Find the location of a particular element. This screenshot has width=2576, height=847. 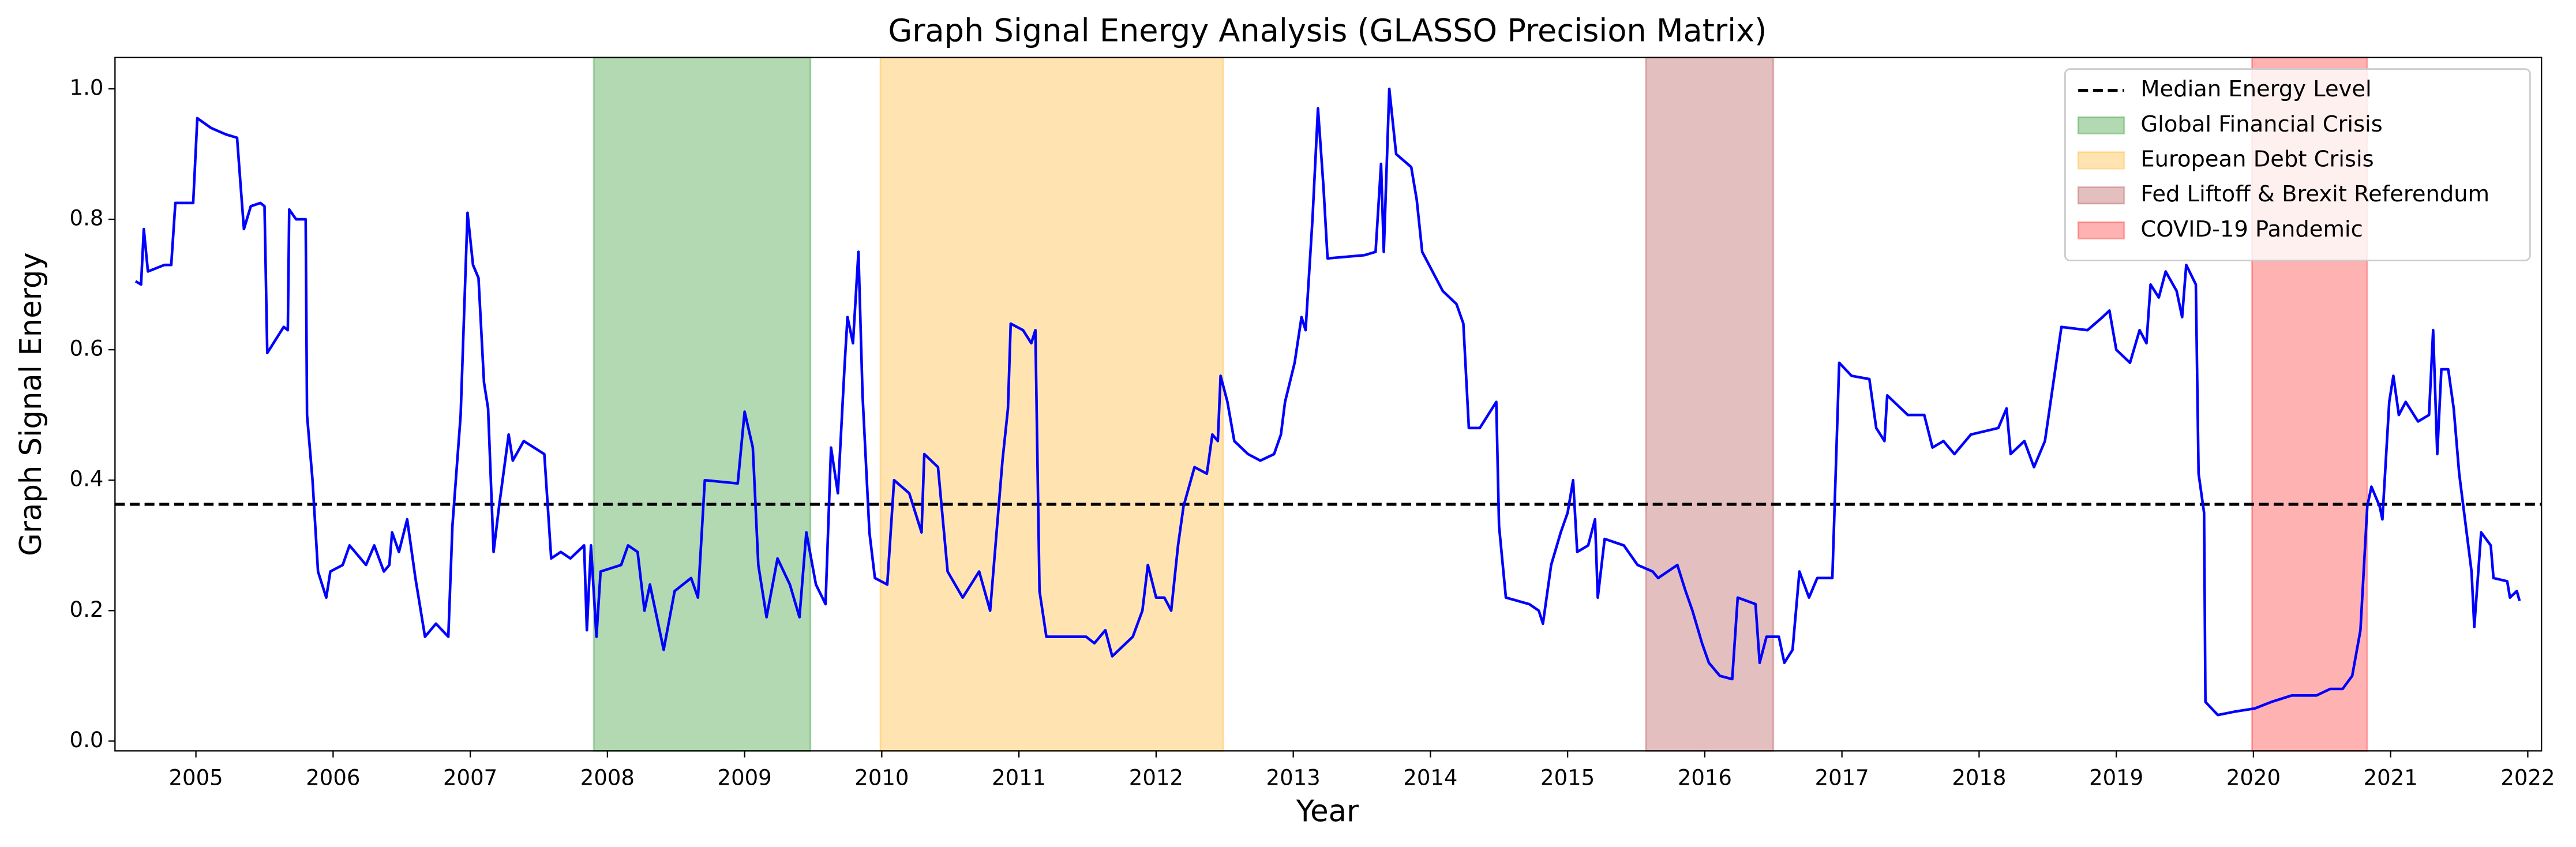

x-tick-label: 2018 is located at coordinates (1979, 778).